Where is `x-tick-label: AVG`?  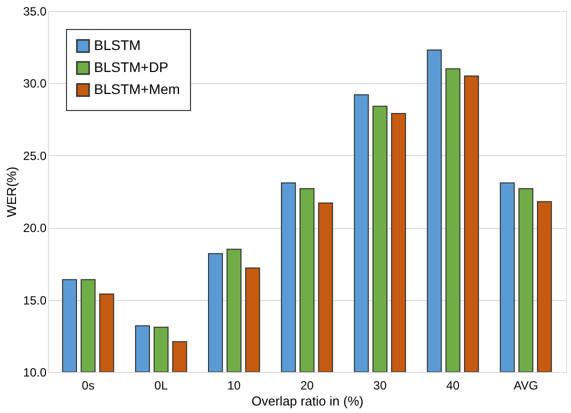 x-tick-label: AVG is located at coordinates (526, 385).